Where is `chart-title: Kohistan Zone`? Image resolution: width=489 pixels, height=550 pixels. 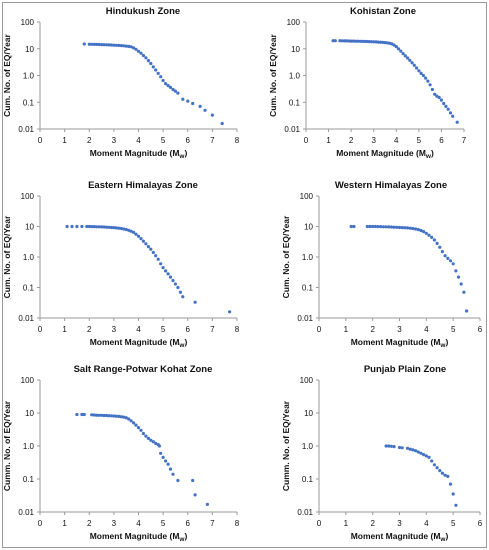
chart-title: Kohistan Zone is located at coordinates (383, 11).